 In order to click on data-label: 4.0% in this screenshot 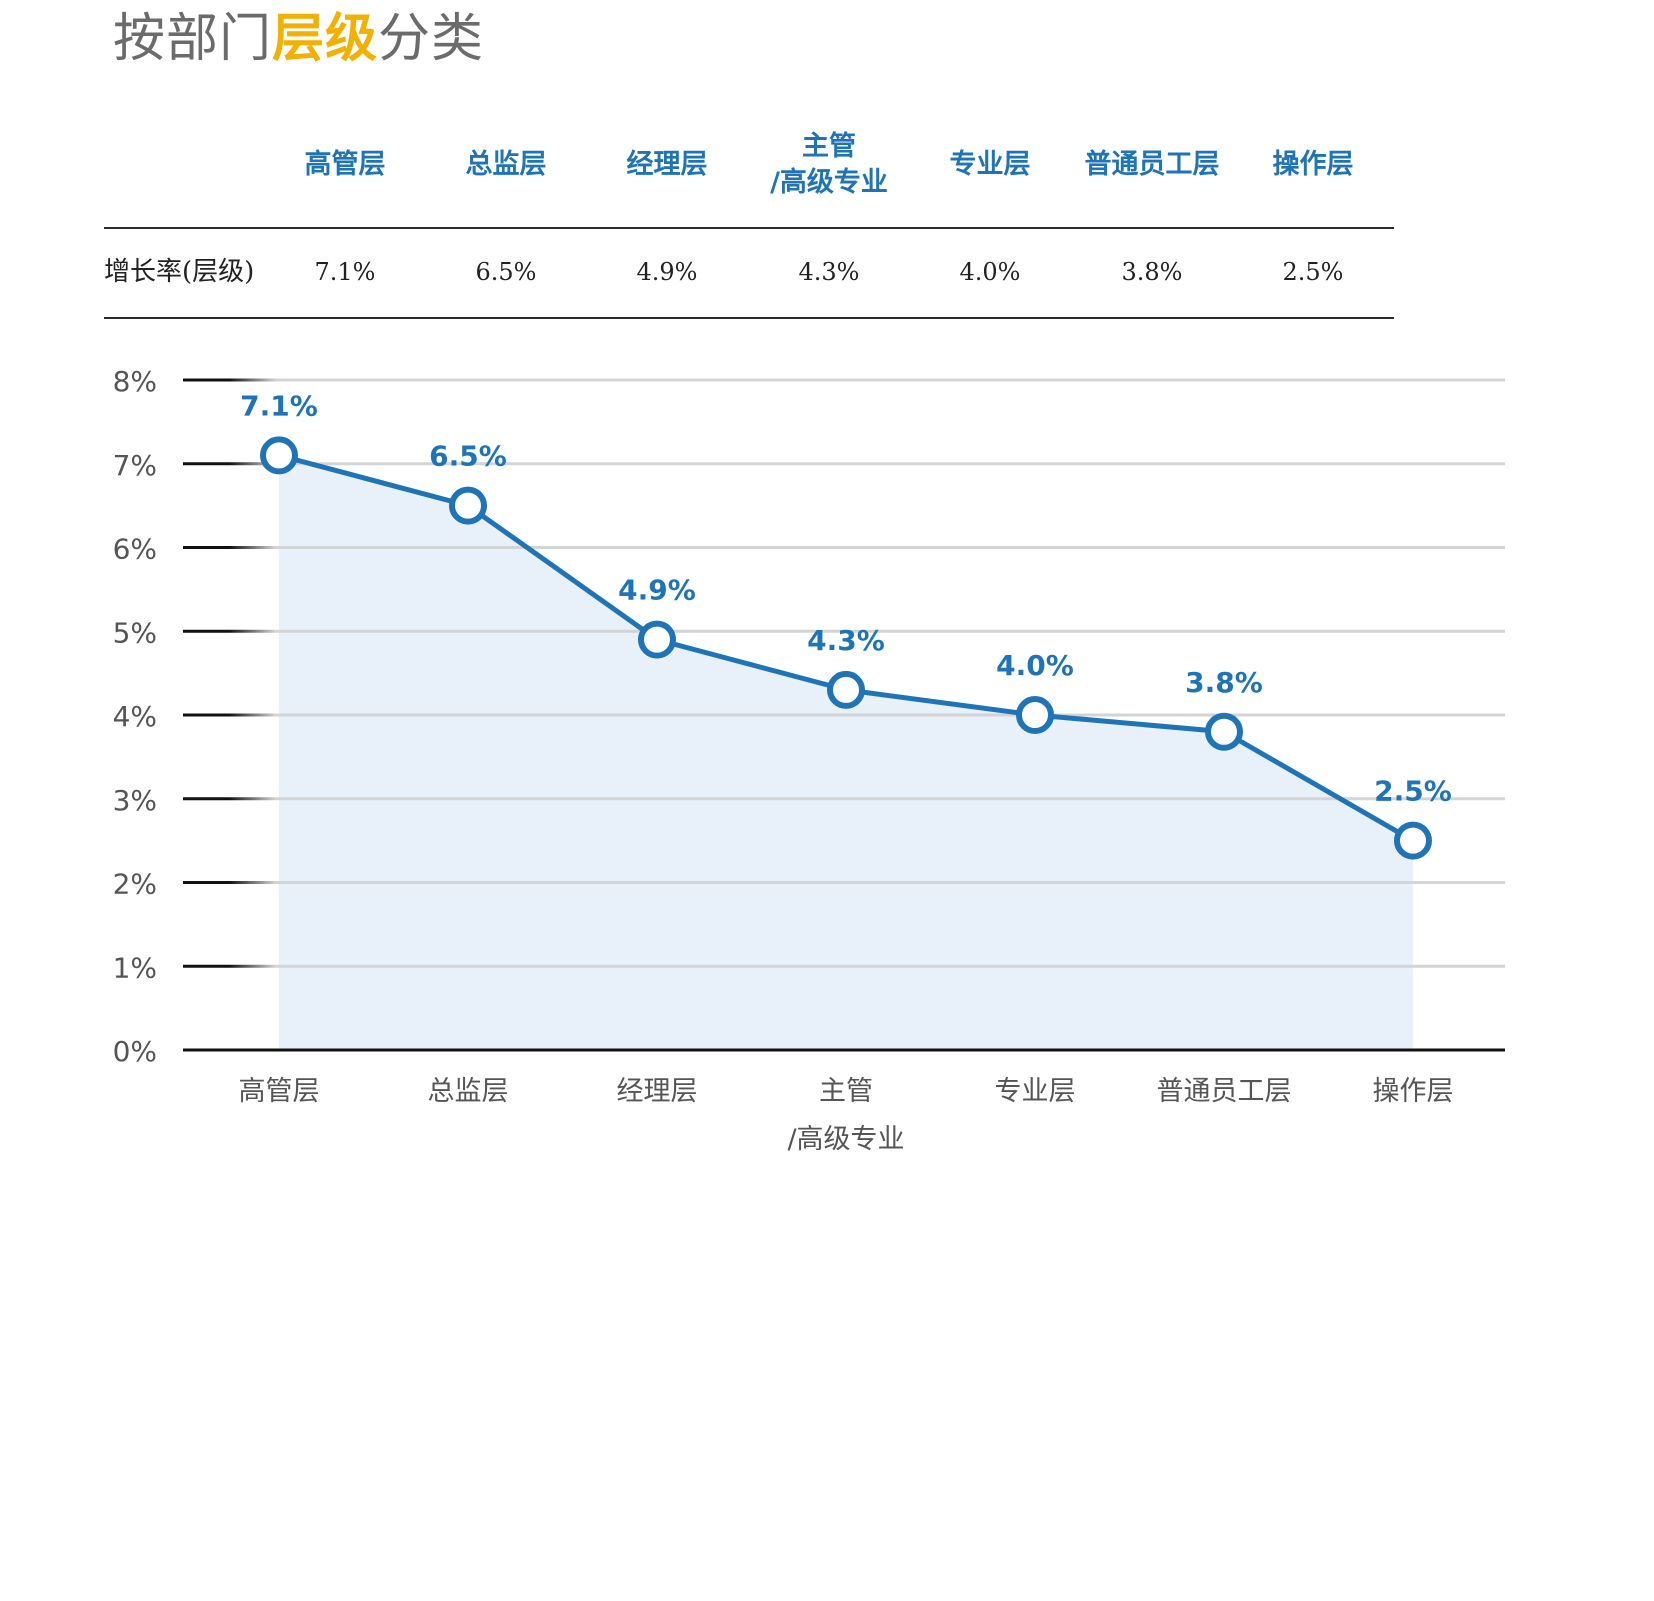, I will do `click(1035, 665)`.